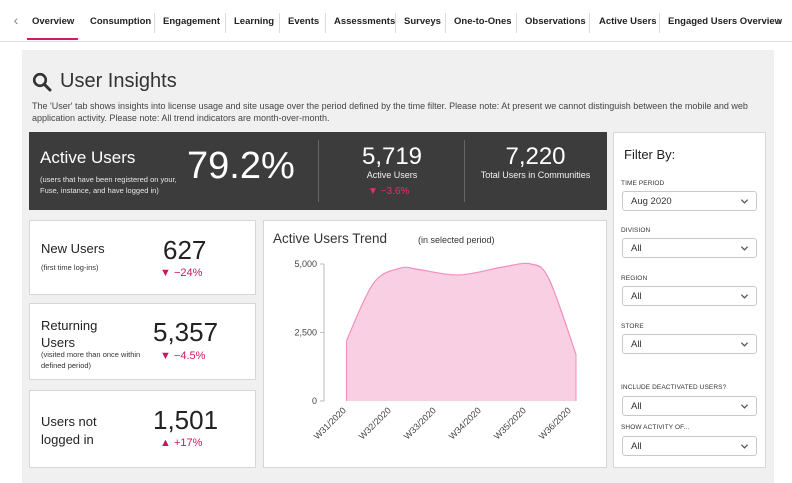 The height and width of the screenshot is (483, 792). Describe the element at coordinates (636, 344) in the screenshot. I see `store-value: All` at that location.